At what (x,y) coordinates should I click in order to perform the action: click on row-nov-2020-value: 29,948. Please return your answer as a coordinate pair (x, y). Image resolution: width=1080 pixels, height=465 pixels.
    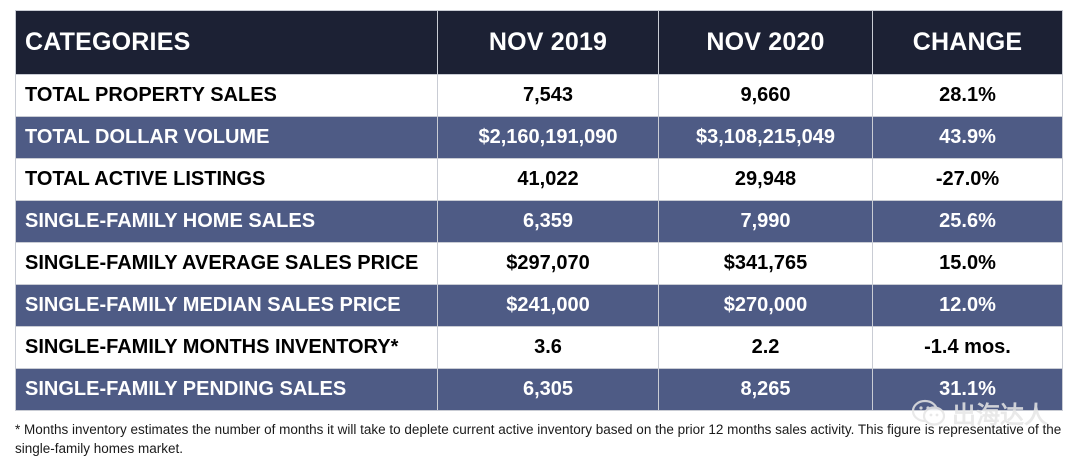
    Looking at the image, I should click on (765, 179).